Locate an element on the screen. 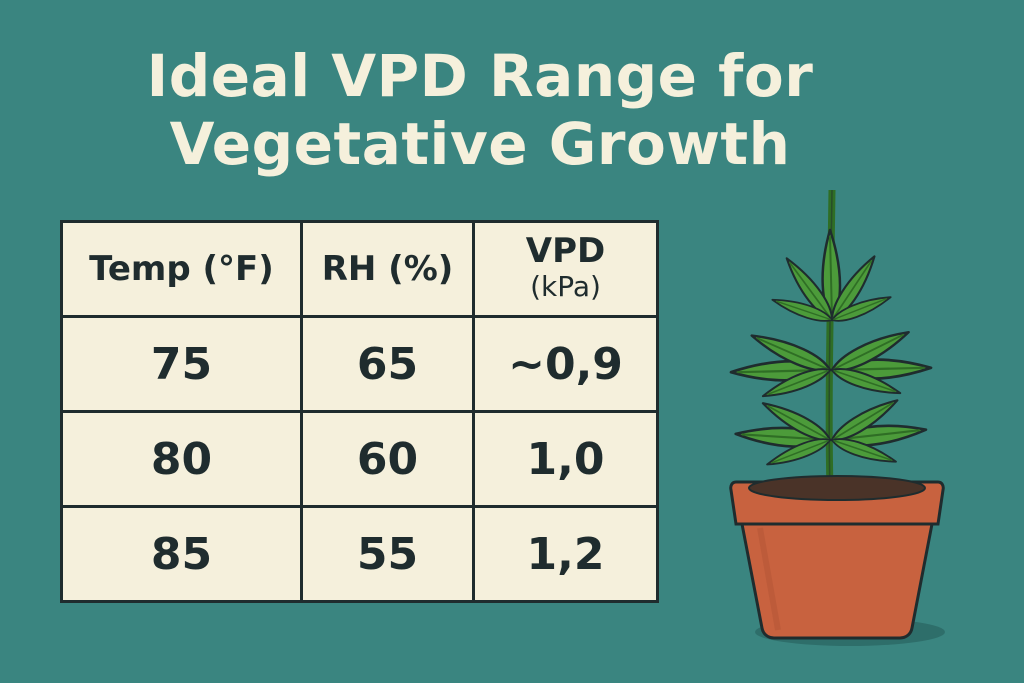 The image size is (1024, 683). header-vpd-unit: (kPa) is located at coordinates (565, 286).